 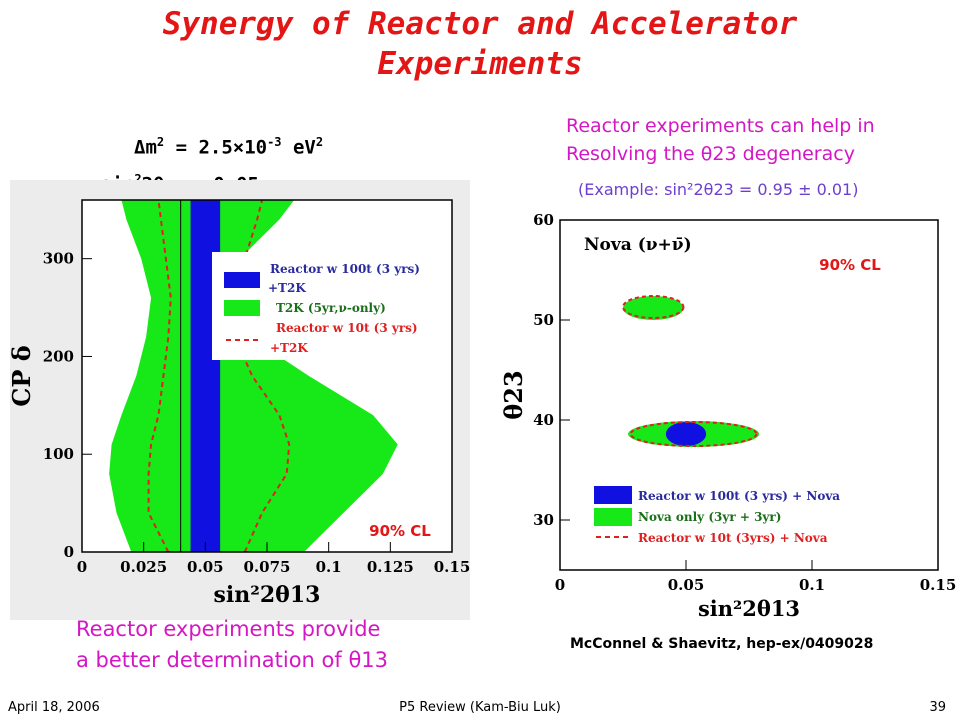 What do you see at coordinates (543, 520) in the screenshot?
I see `y-tick-label: 30` at bounding box center [543, 520].